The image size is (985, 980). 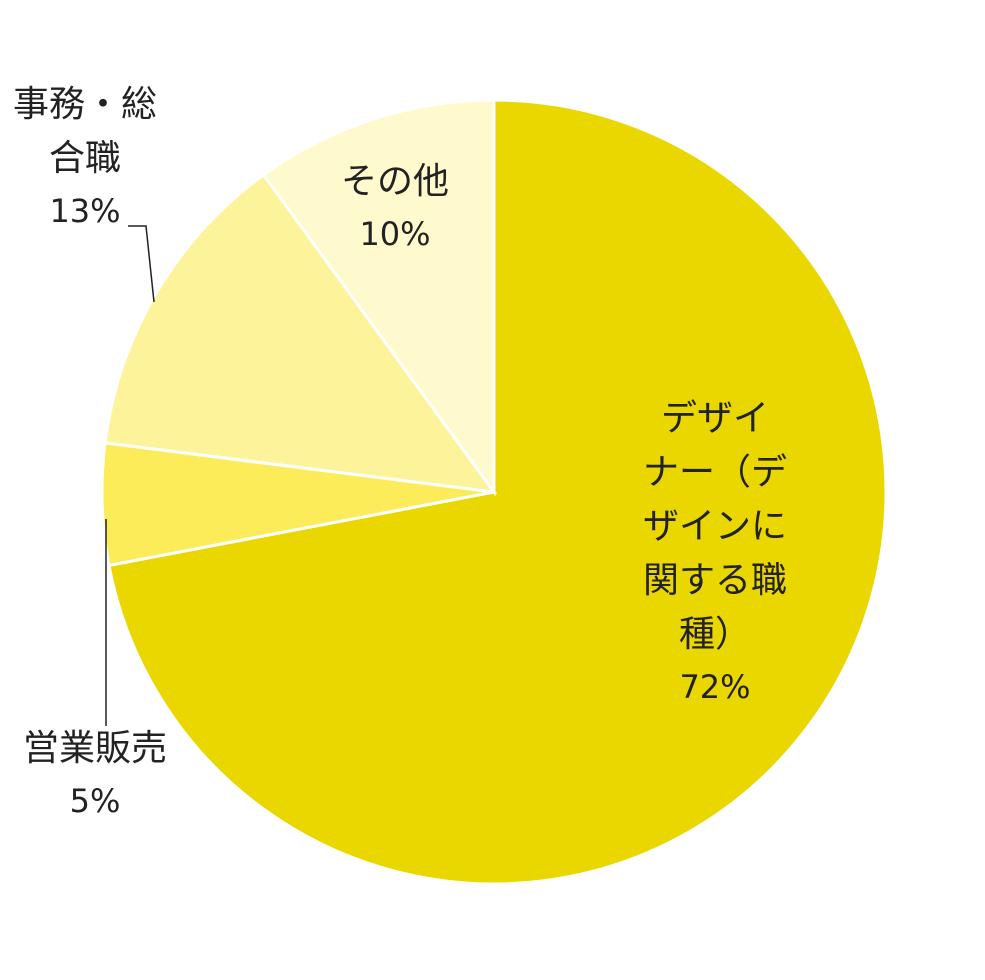 I want to click on slice-other, so click(x=378, y=297).